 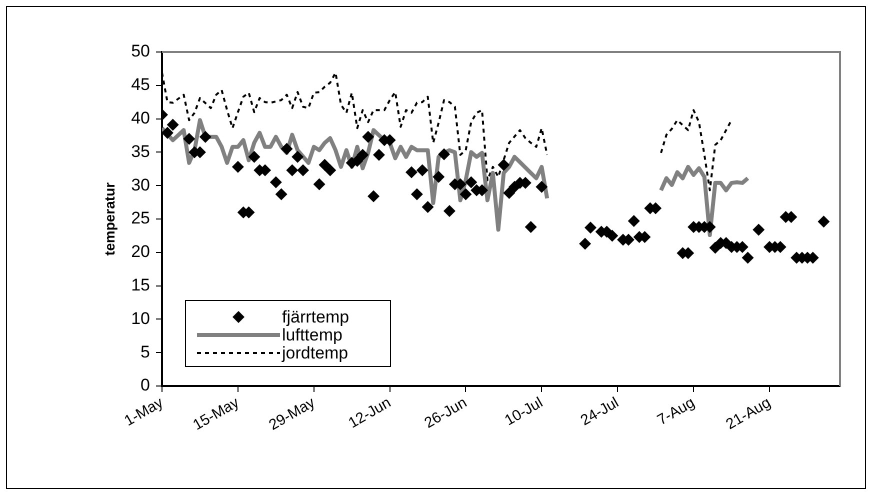 I want to click on y-tick-label: 40, so click(x=140, y=118).